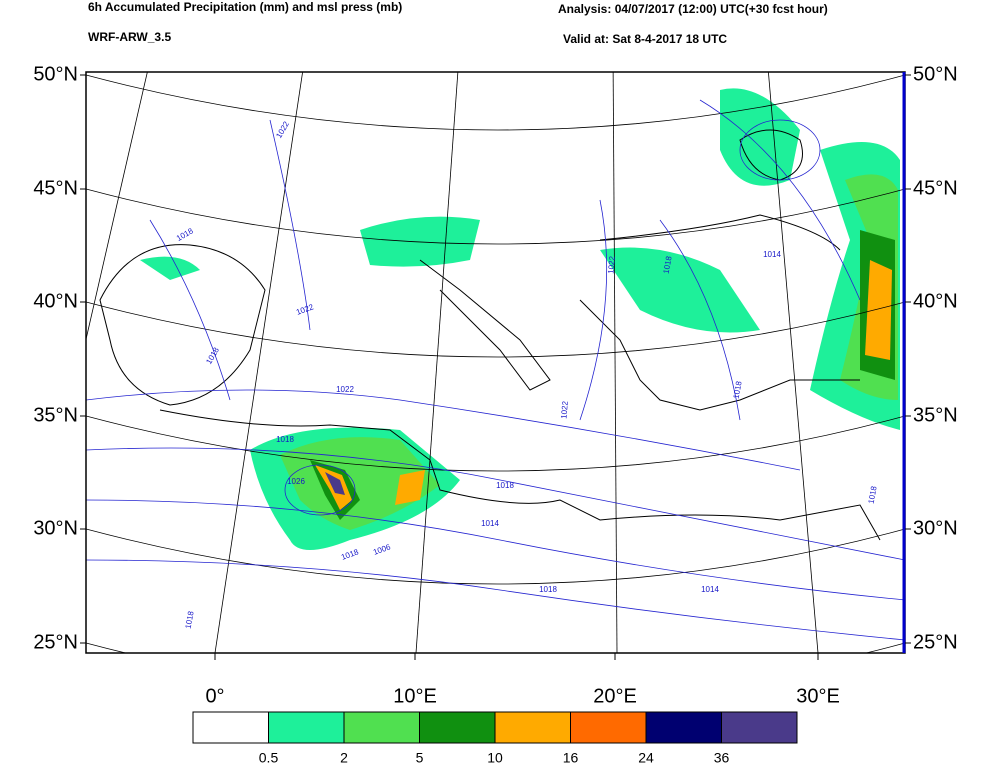 Image resolution: width=991 pixels, height=773 pixels. What do you see at coordinates (615, 696) in the screenshot?
I see `lon-label: 20°E` at bounding box center [615, 696].